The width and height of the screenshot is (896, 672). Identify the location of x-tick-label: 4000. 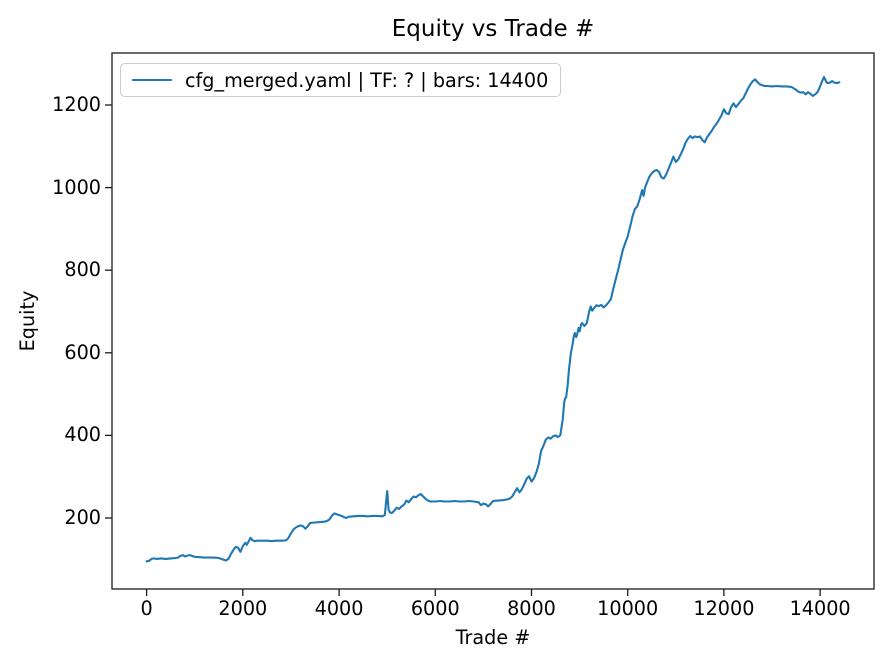
(339, 608).